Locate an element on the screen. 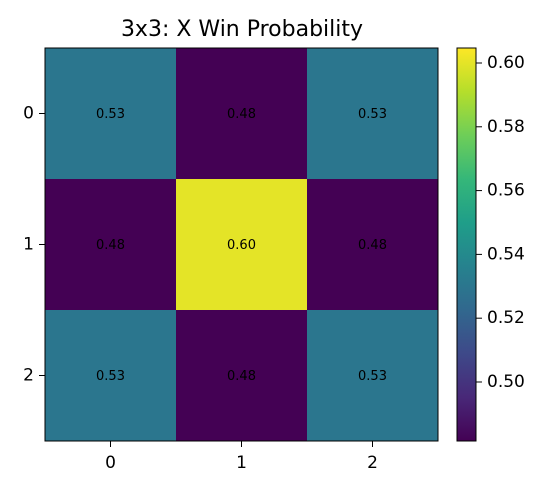 The image size is (557, 494). cell-value-label-2-0: 0.53 is located at coordinates (110, 376).